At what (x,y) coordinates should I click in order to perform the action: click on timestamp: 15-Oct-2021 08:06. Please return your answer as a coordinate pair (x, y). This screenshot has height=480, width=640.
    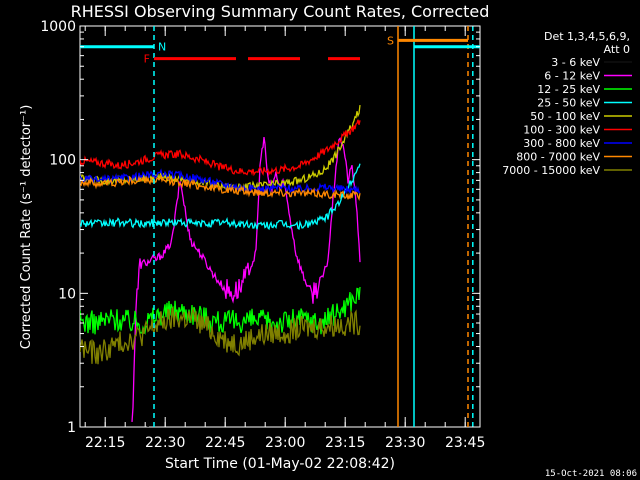
    Looking at the image, I should click on (591, 474).